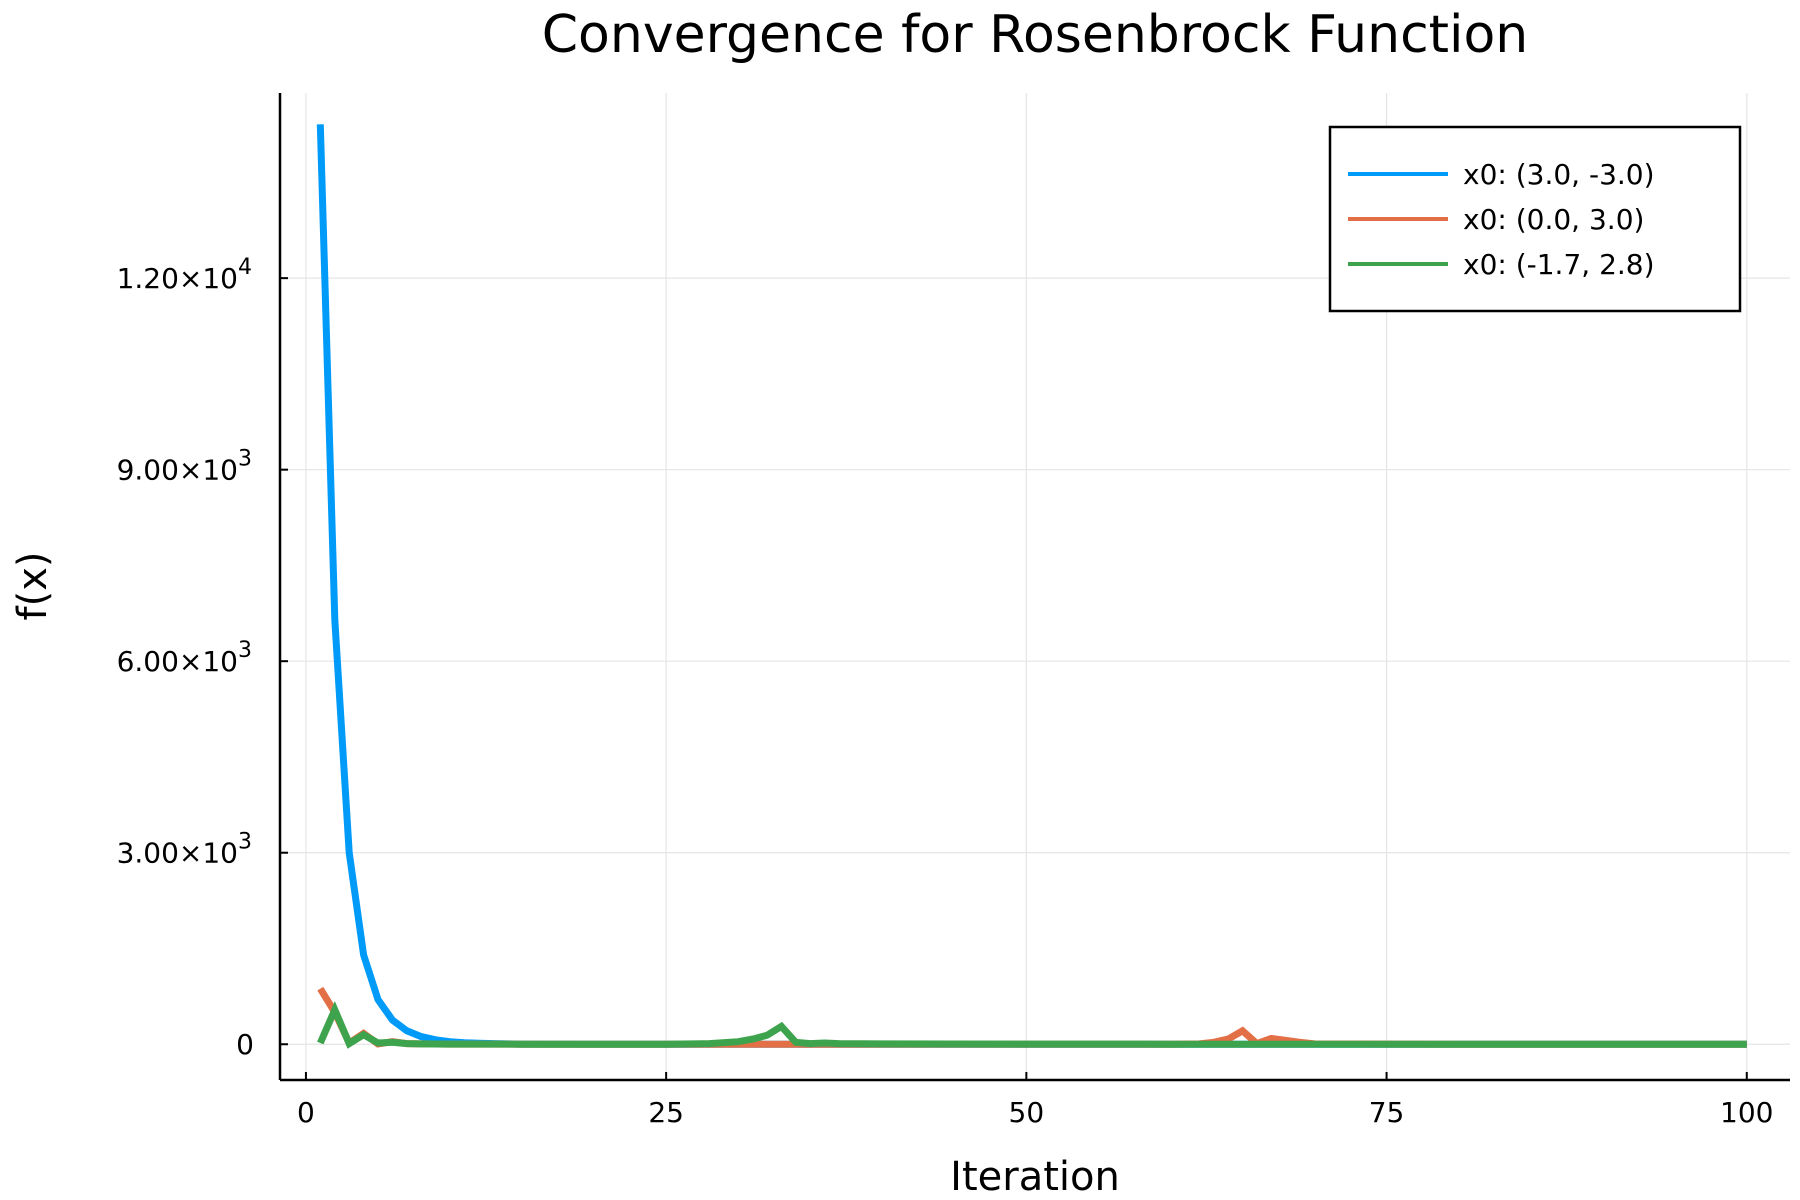 This screenshot has height=1200, width=1800. I want to click on y-tick-labels: 0 3.00×10³ 6.00×10³ 9.00×10³ 1.20×10⁴, so click(185, 658).